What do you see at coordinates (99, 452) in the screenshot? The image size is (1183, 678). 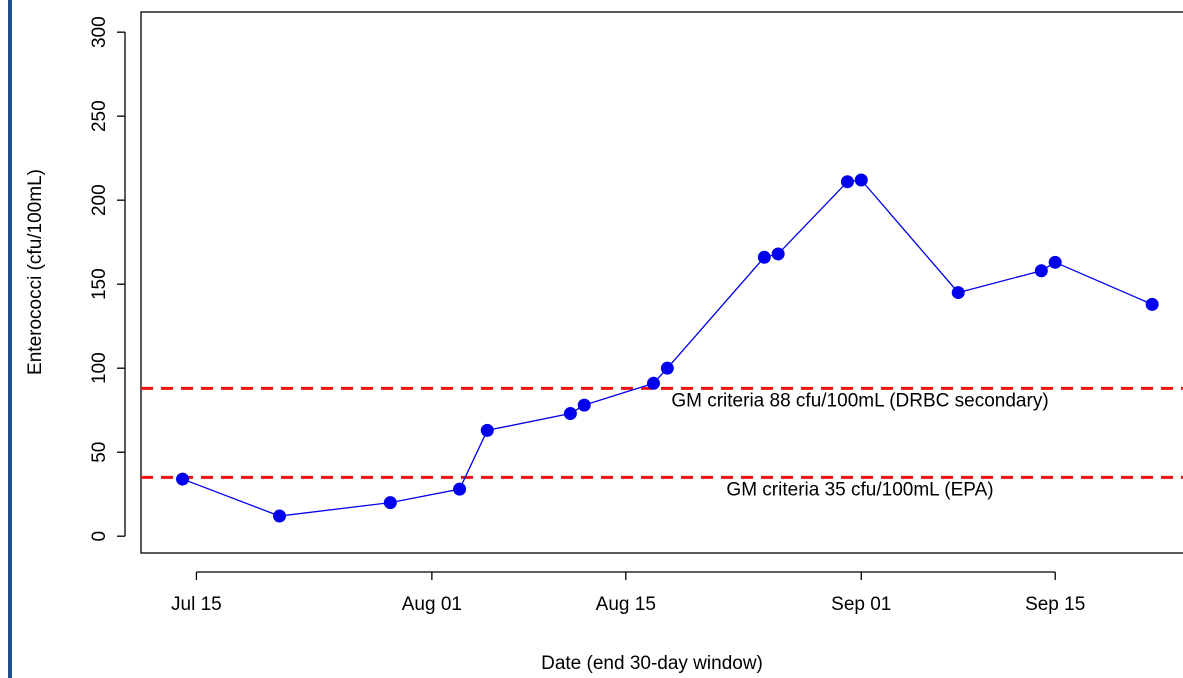 I see `y-tick-label: 50` at bounding box center [99, 452].